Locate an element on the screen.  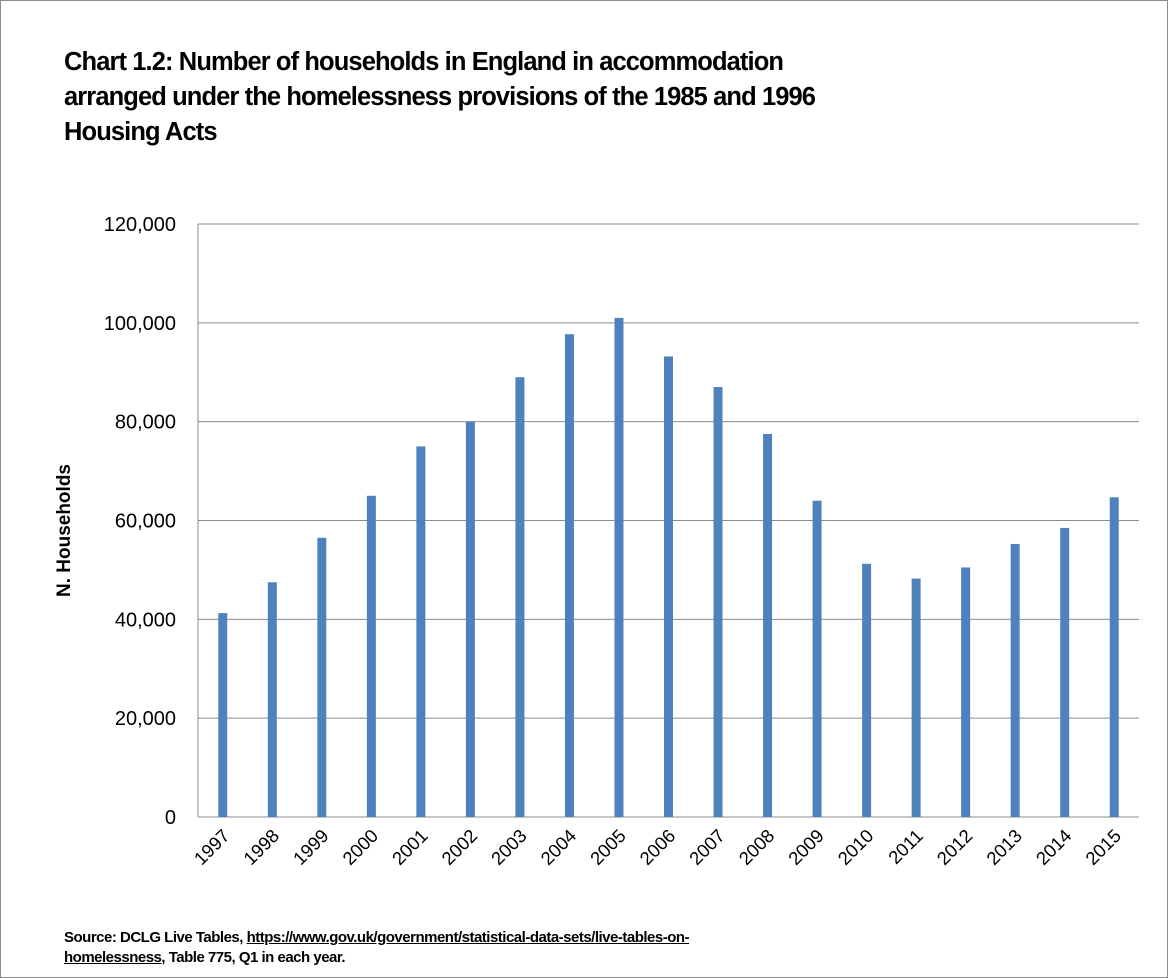
bar-2010 is located at coordinates (867, 690).